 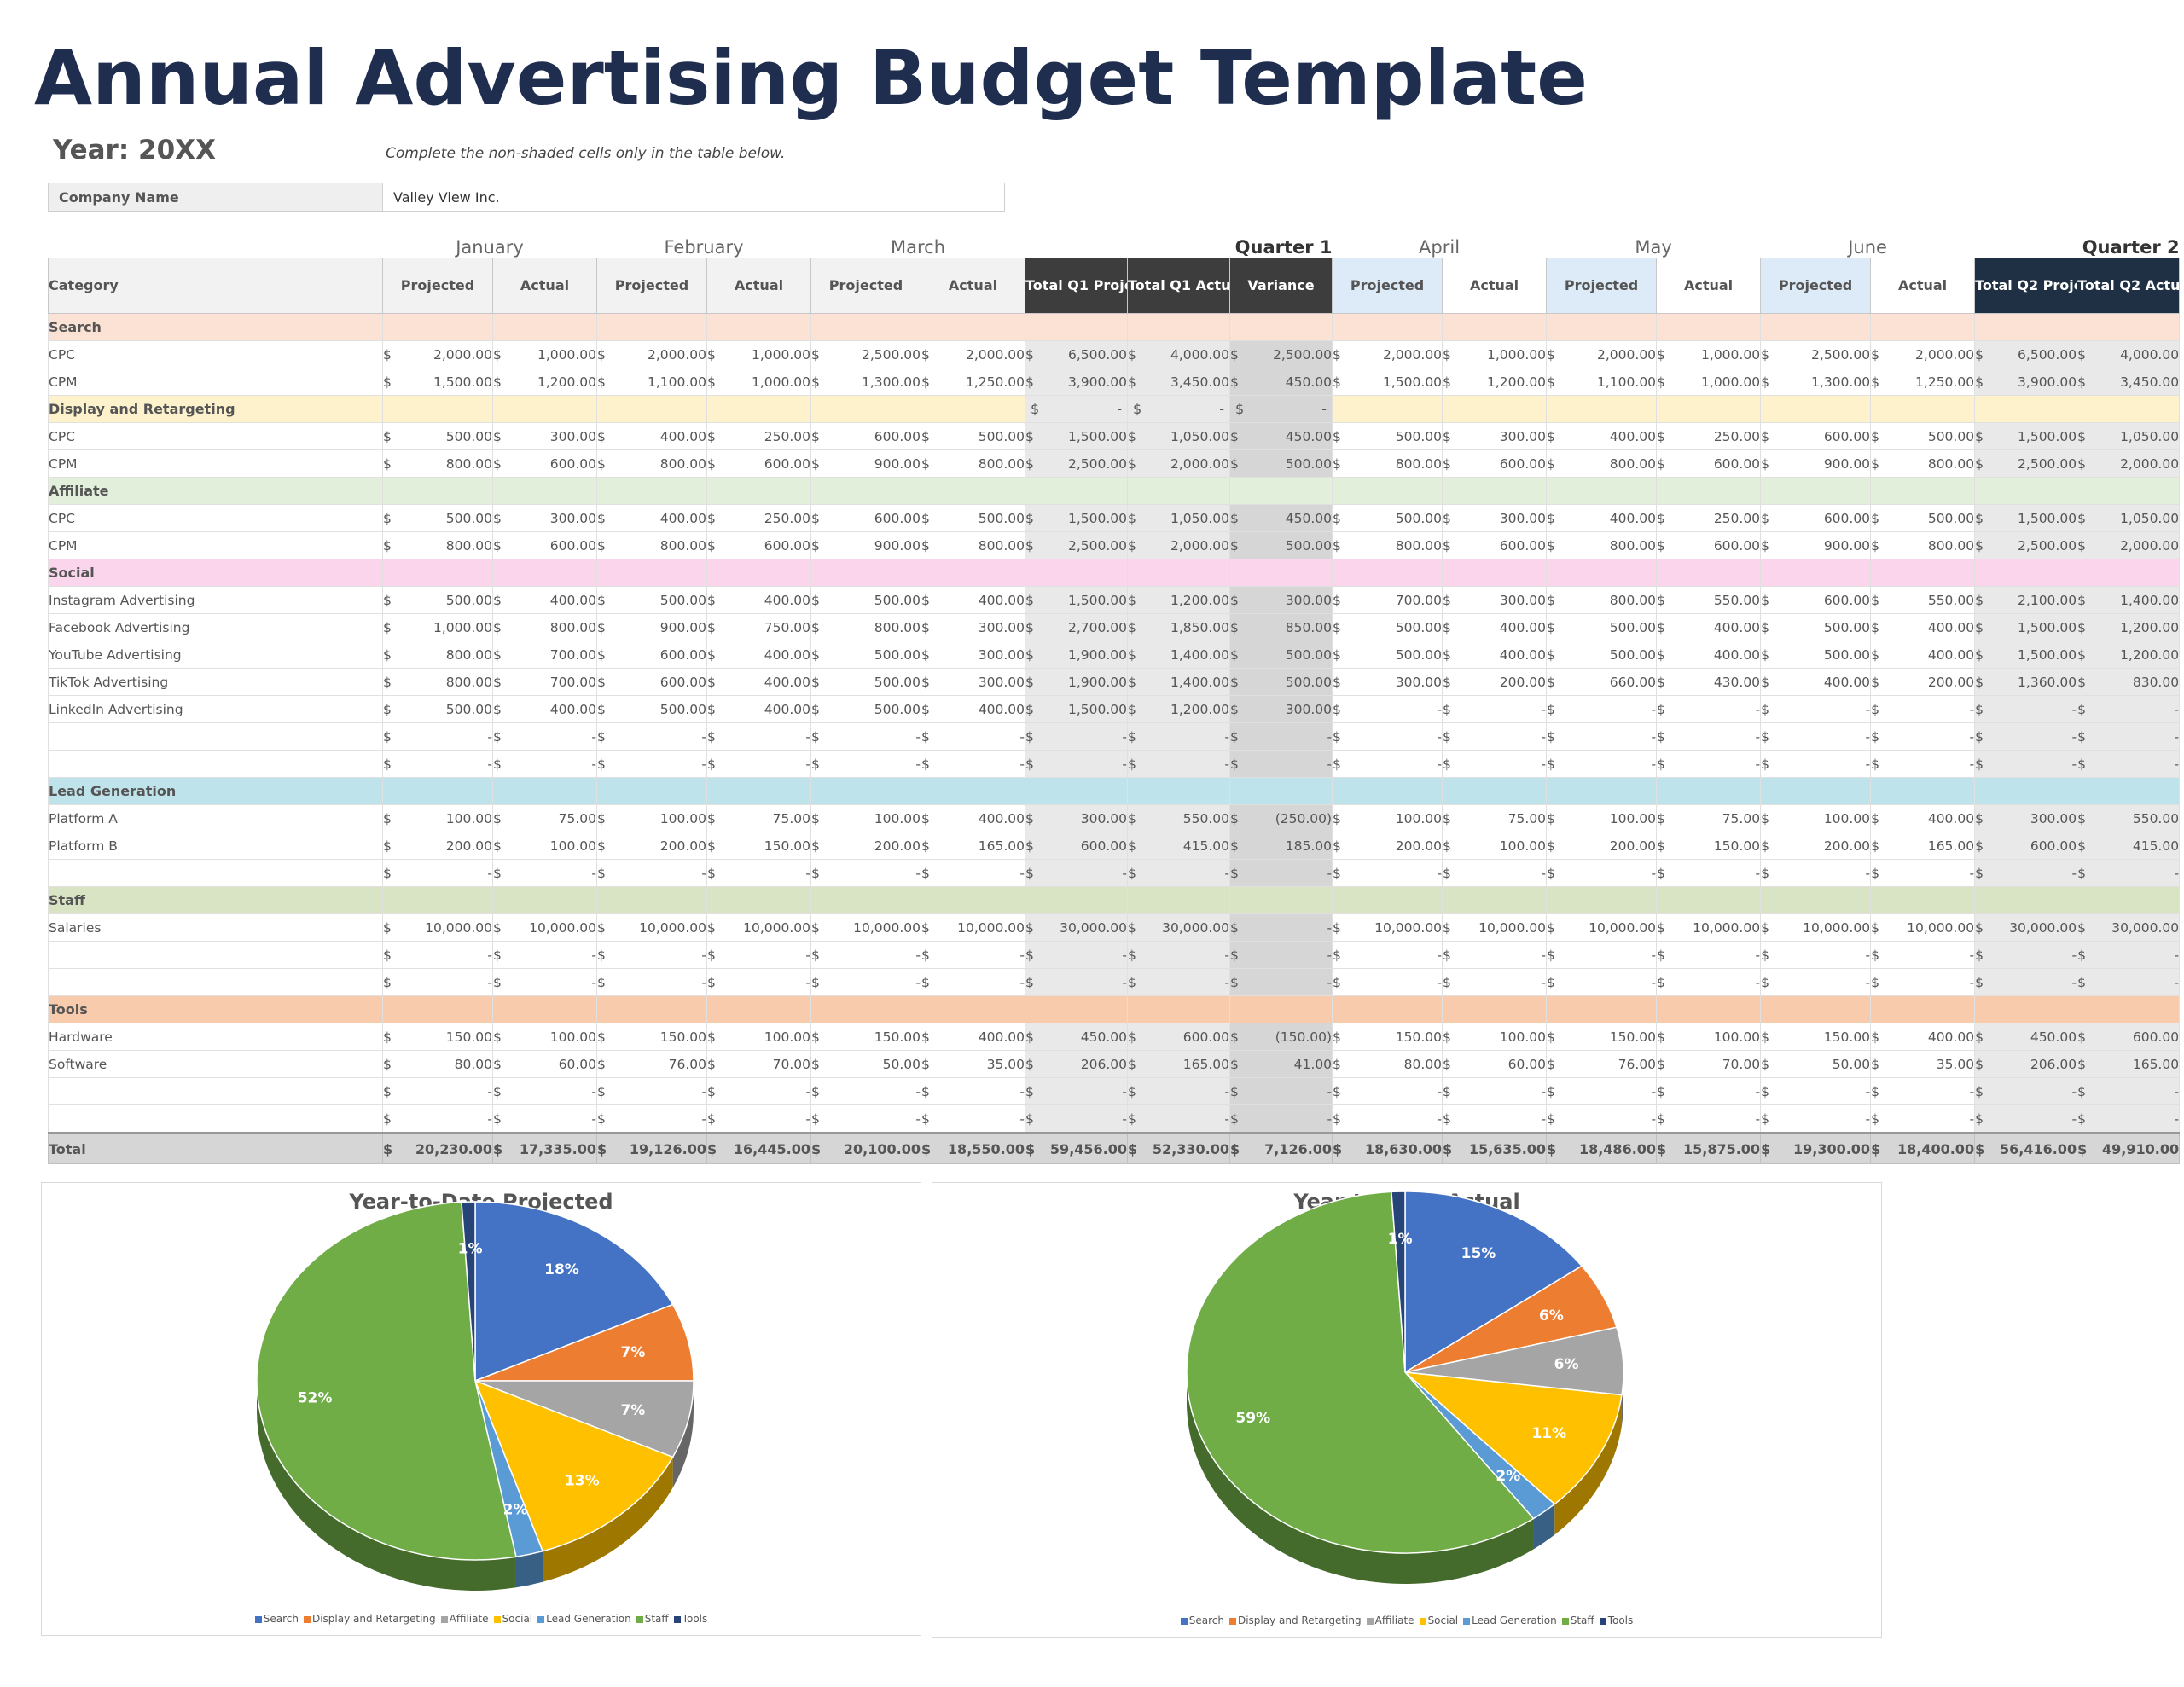 What do you see at coordinates (544, 1064) in the screenshot?
I see `budget-input-cell: $60.00` at bounding box center [544, 1064].